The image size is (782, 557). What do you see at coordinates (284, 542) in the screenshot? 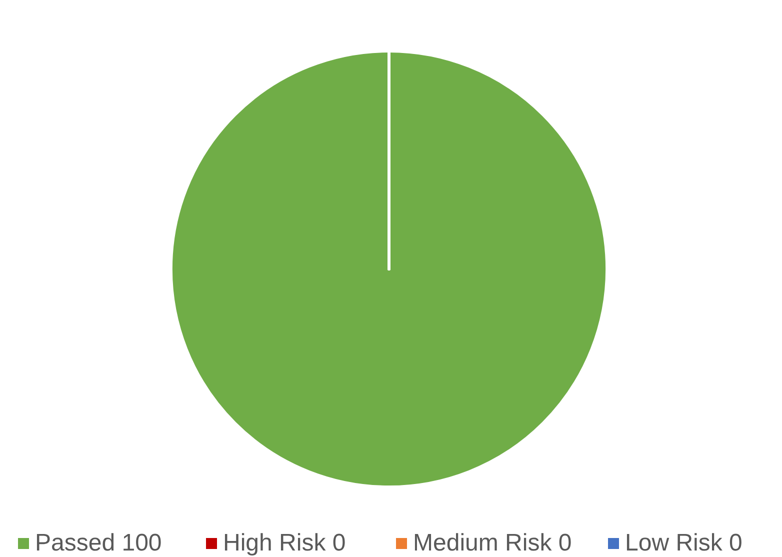
I see `legend-label: High Risk 0` at bounding box center [284, 542].